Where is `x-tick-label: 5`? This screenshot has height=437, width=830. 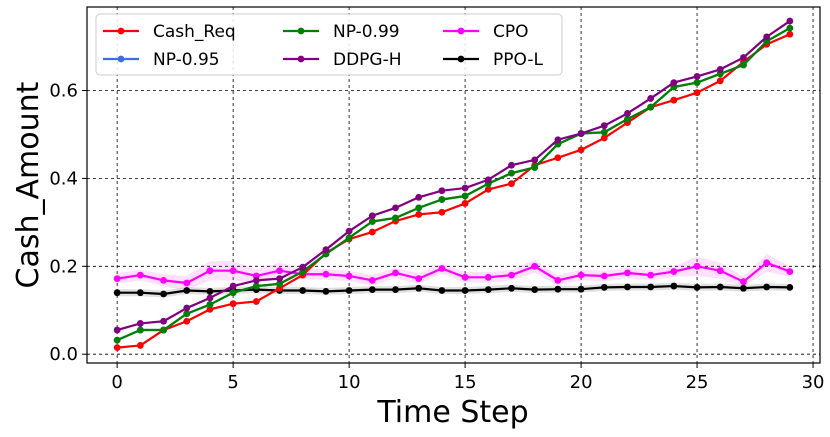
x-tick-label: 5 is located at coordinates (232, 382).